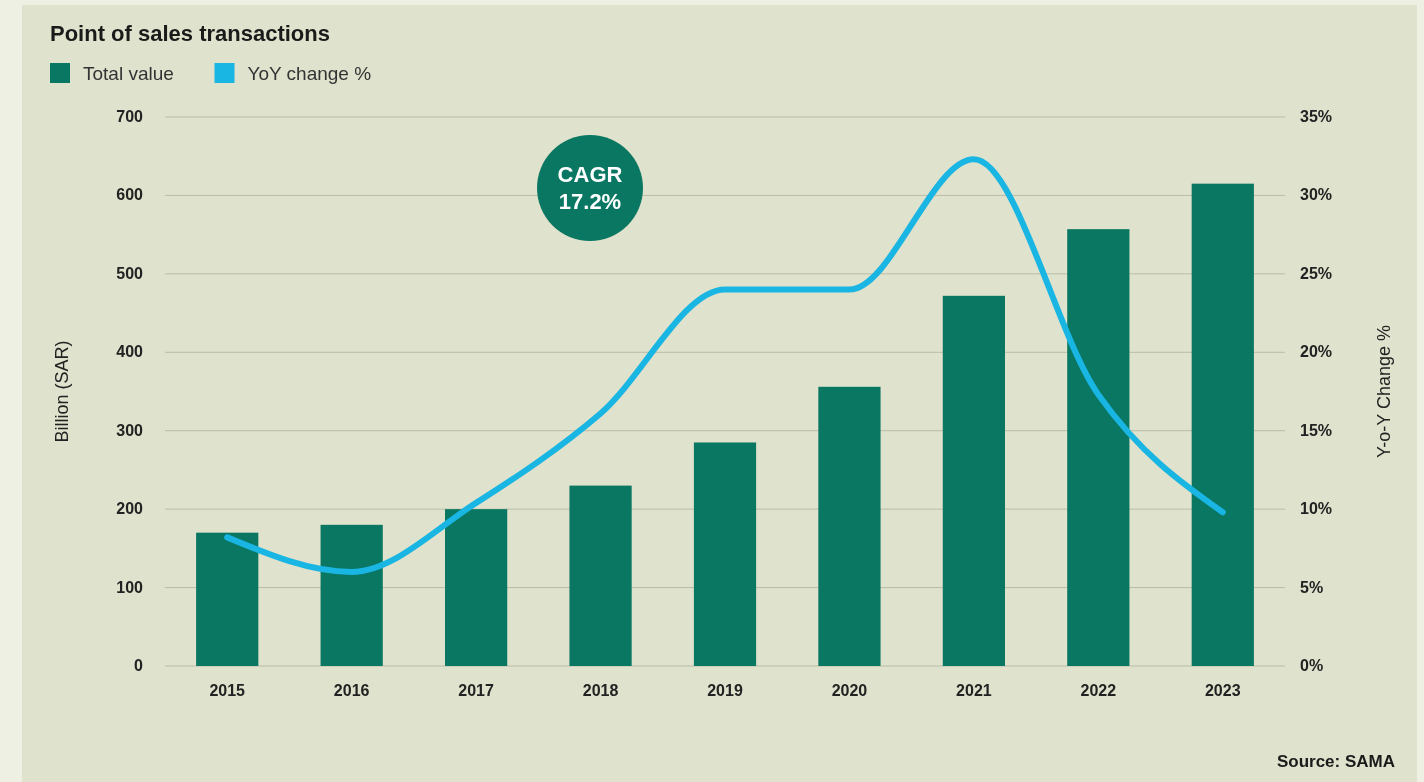 The width and height of the screenshot is (1424, 782). Describe the element at coordinates (600, 690) in the screenshot. I see `x-tick-label: 2018` at that location.